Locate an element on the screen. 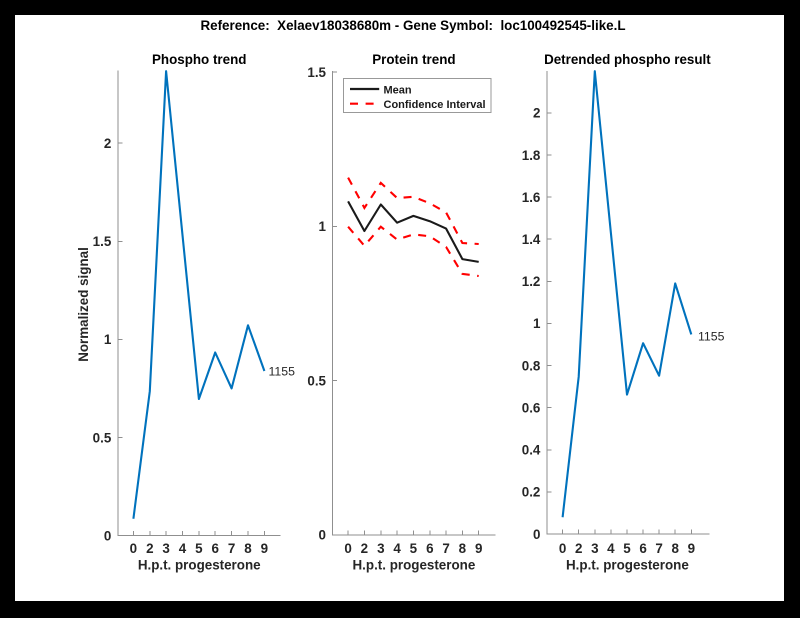 The height and width of the screenshot is (618, 800). svg-text: Phospho trend is located at coordinates (199, 59).